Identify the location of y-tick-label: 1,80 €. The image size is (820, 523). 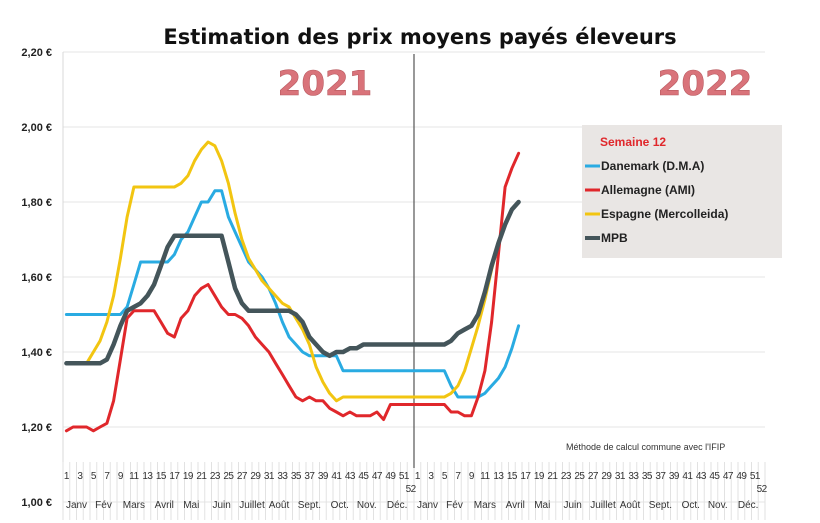
(36, 203).